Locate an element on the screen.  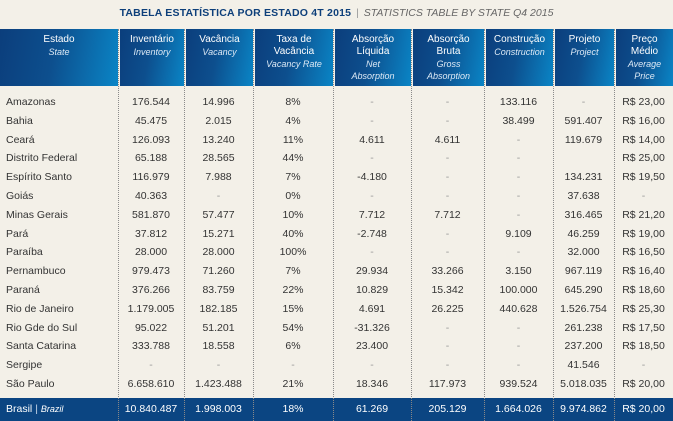
state-name-cell: Rio de Janeiro is located at coordinates (40, 308).